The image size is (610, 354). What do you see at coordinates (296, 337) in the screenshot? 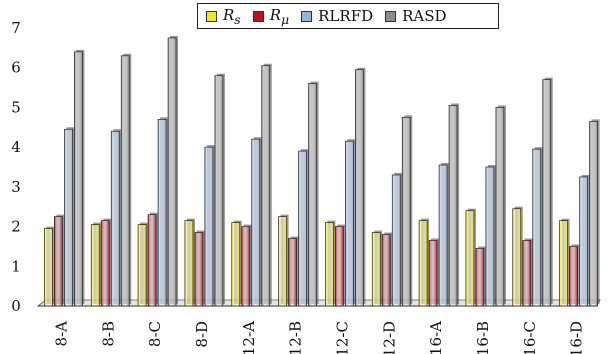
I see `x-tick-label: 12-B` at bounding box center [296, 337].